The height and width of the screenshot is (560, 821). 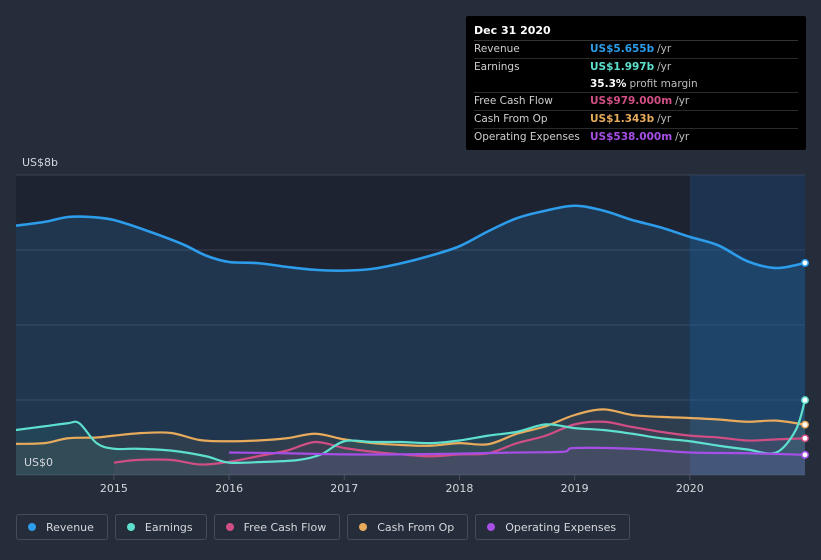 What do you see at coordinates (805, 454) in the screenshot?
I see `endpoint-operating-expenses` at bounding box center [805, 454].